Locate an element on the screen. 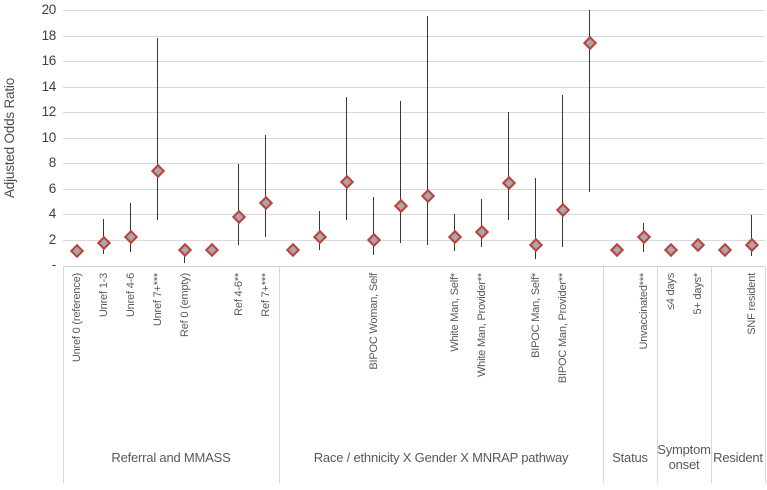 Image resolution: width=767 pixels, height=490 pixels. y-tick-label: 16 is located at coordinates (49, 60).